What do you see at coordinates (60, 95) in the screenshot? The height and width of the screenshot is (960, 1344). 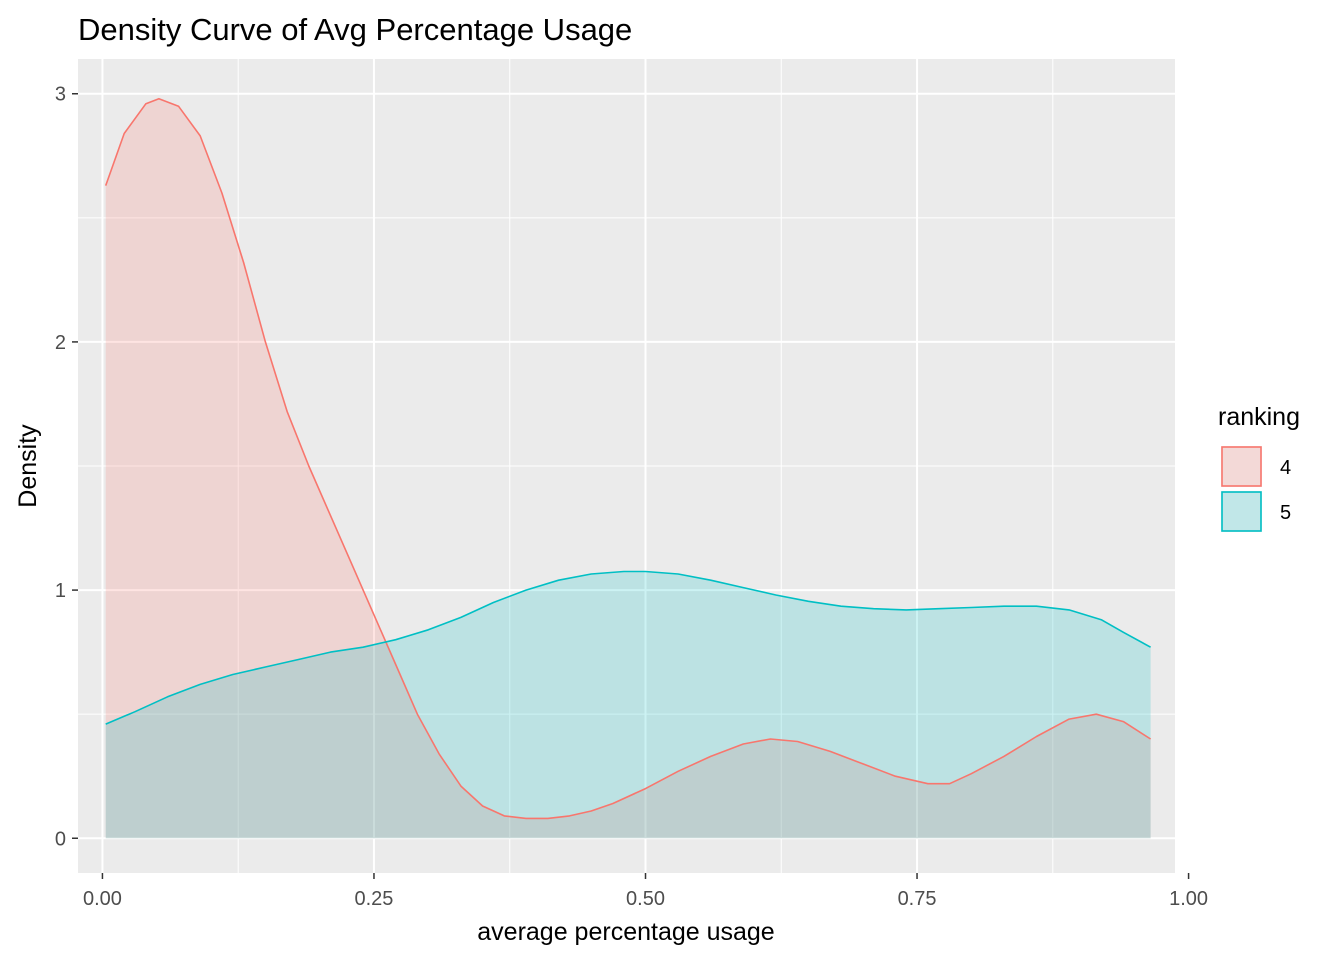 I see `y-tick-label: 3` at bounding box center [60, 95].